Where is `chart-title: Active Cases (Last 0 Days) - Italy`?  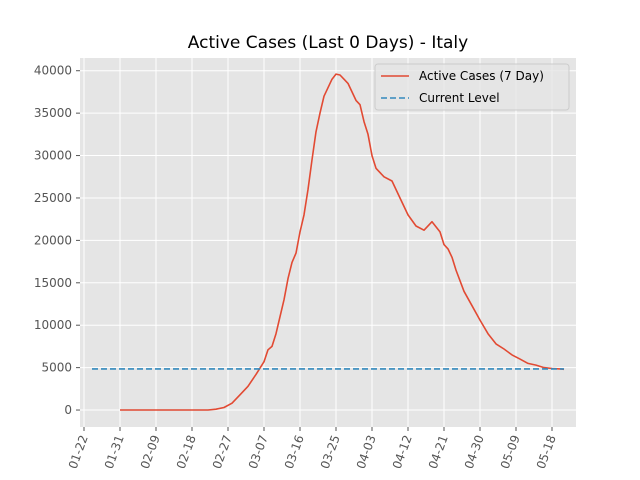 chart-title: Active Cases (Last 0 Days) - Italy is located at coordinates (328, 43).